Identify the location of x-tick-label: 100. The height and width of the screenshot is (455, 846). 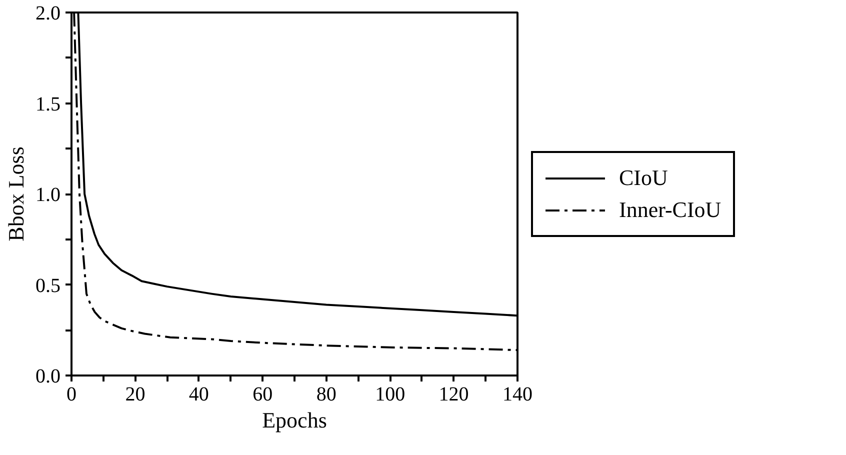
(390, 395).